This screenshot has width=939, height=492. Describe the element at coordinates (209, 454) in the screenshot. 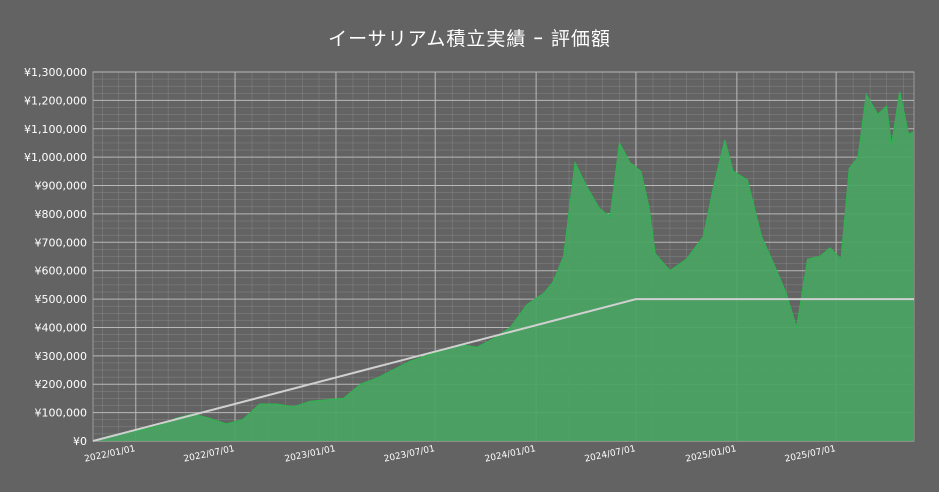

I see `x-tick-label: 2022/07/01` at that location.